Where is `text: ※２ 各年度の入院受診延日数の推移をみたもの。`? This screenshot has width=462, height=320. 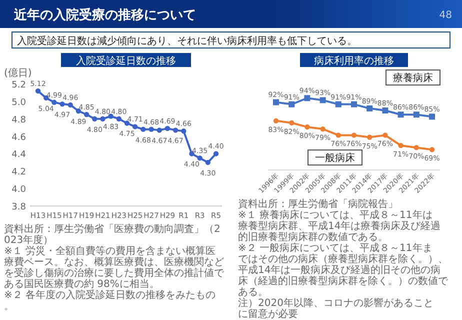 text: ※２ 各年度の入院受診延日数の推移をみたもの。 is located at coordinates (110, 300).